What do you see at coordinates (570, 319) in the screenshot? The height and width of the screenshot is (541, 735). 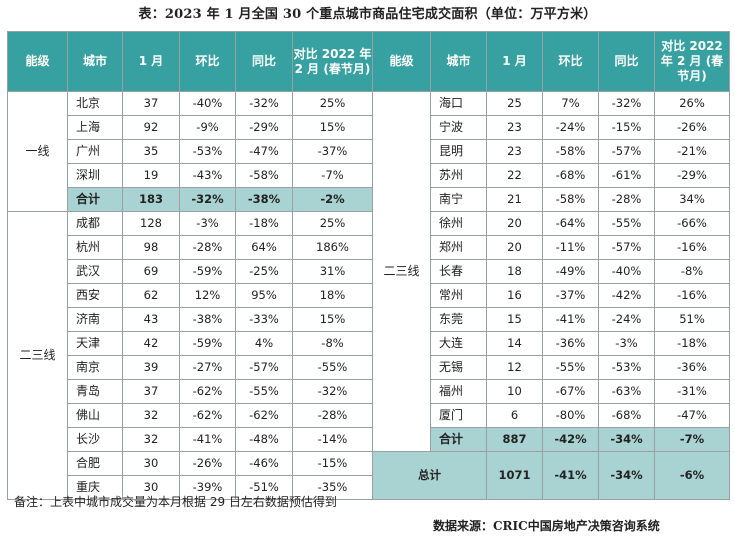 I see `value-cell: -41%` at bounding box center [570, 319].